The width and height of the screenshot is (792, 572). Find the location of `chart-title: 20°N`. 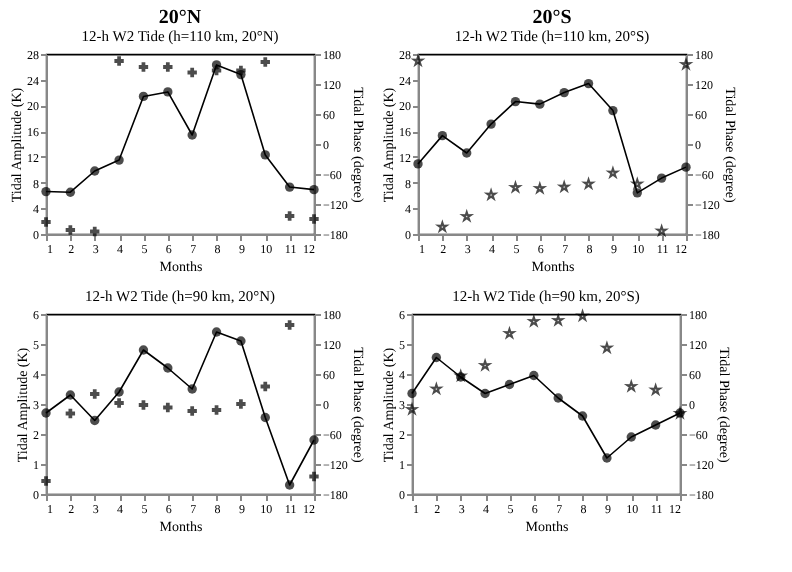

chart-title: 20°N is located at coordinates (180, 18).